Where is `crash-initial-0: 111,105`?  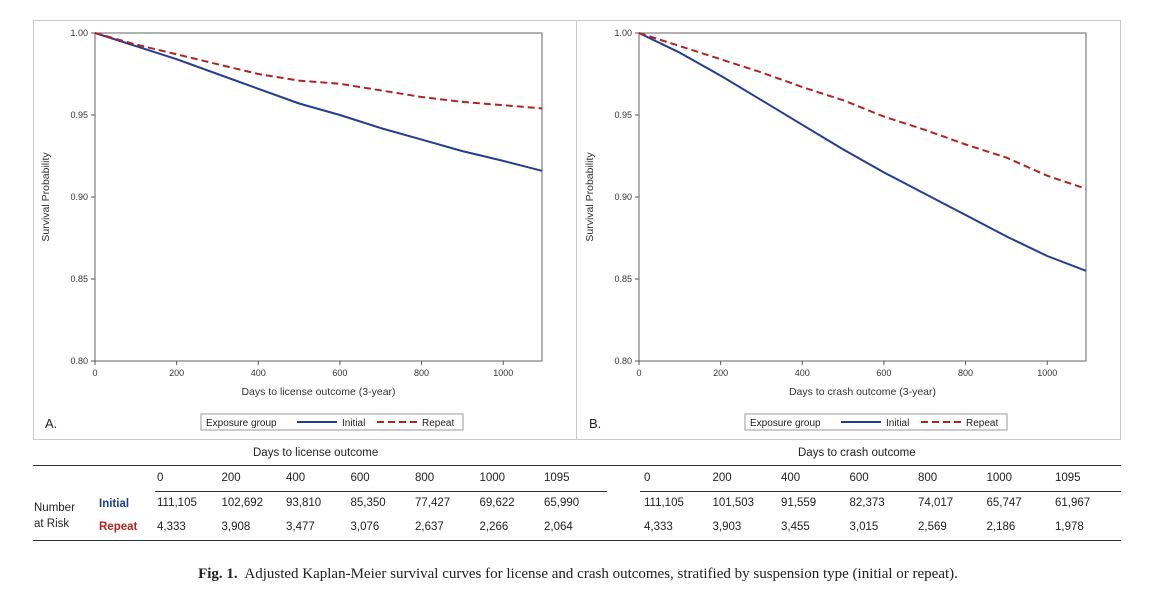
crash-initial-0: 111,105 is located at coordinates (664, 503).